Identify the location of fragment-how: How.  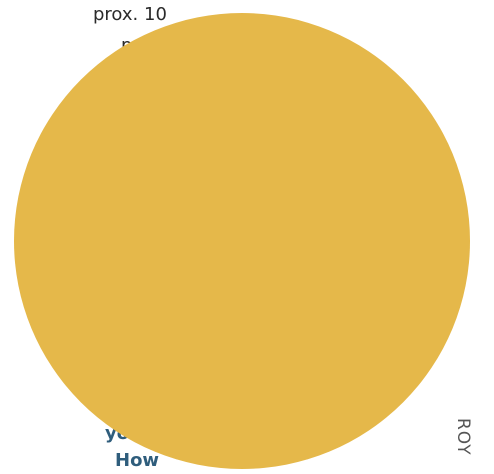
(137, 460).